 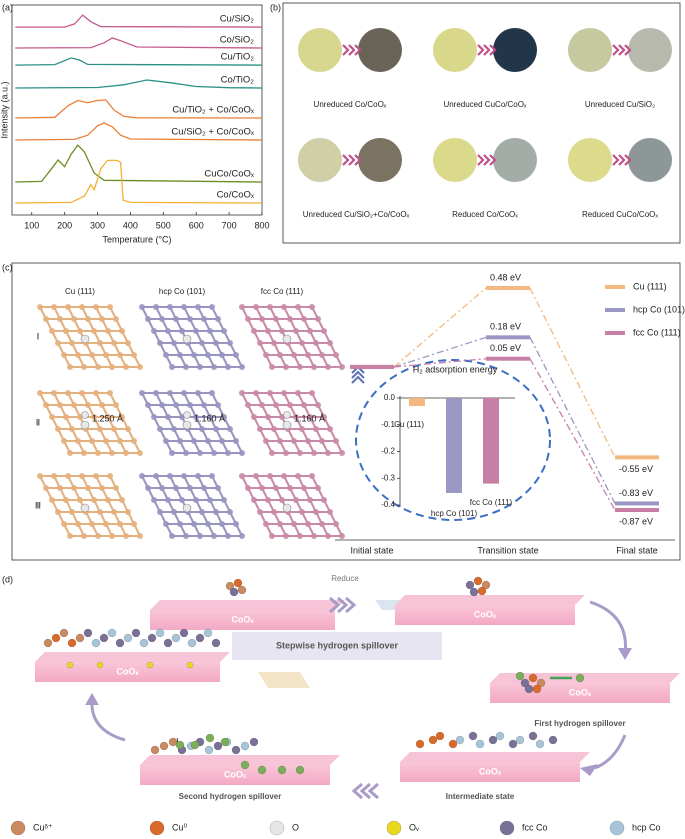 I want to click on caption: Reduced Co/CoOₓ, so click(x=485, y=214).